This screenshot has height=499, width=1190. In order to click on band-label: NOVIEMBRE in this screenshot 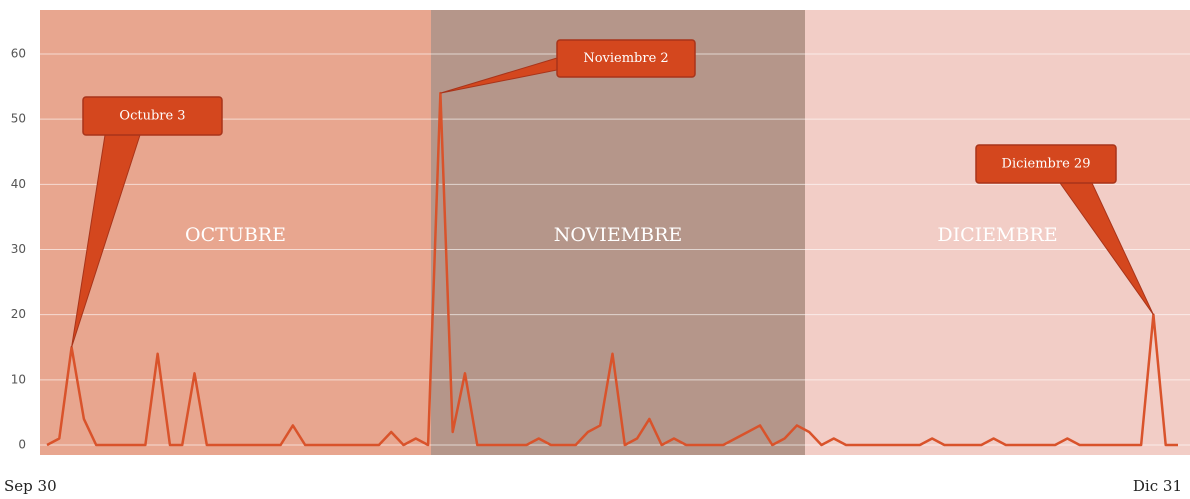, I will do `click(618, 235)`.